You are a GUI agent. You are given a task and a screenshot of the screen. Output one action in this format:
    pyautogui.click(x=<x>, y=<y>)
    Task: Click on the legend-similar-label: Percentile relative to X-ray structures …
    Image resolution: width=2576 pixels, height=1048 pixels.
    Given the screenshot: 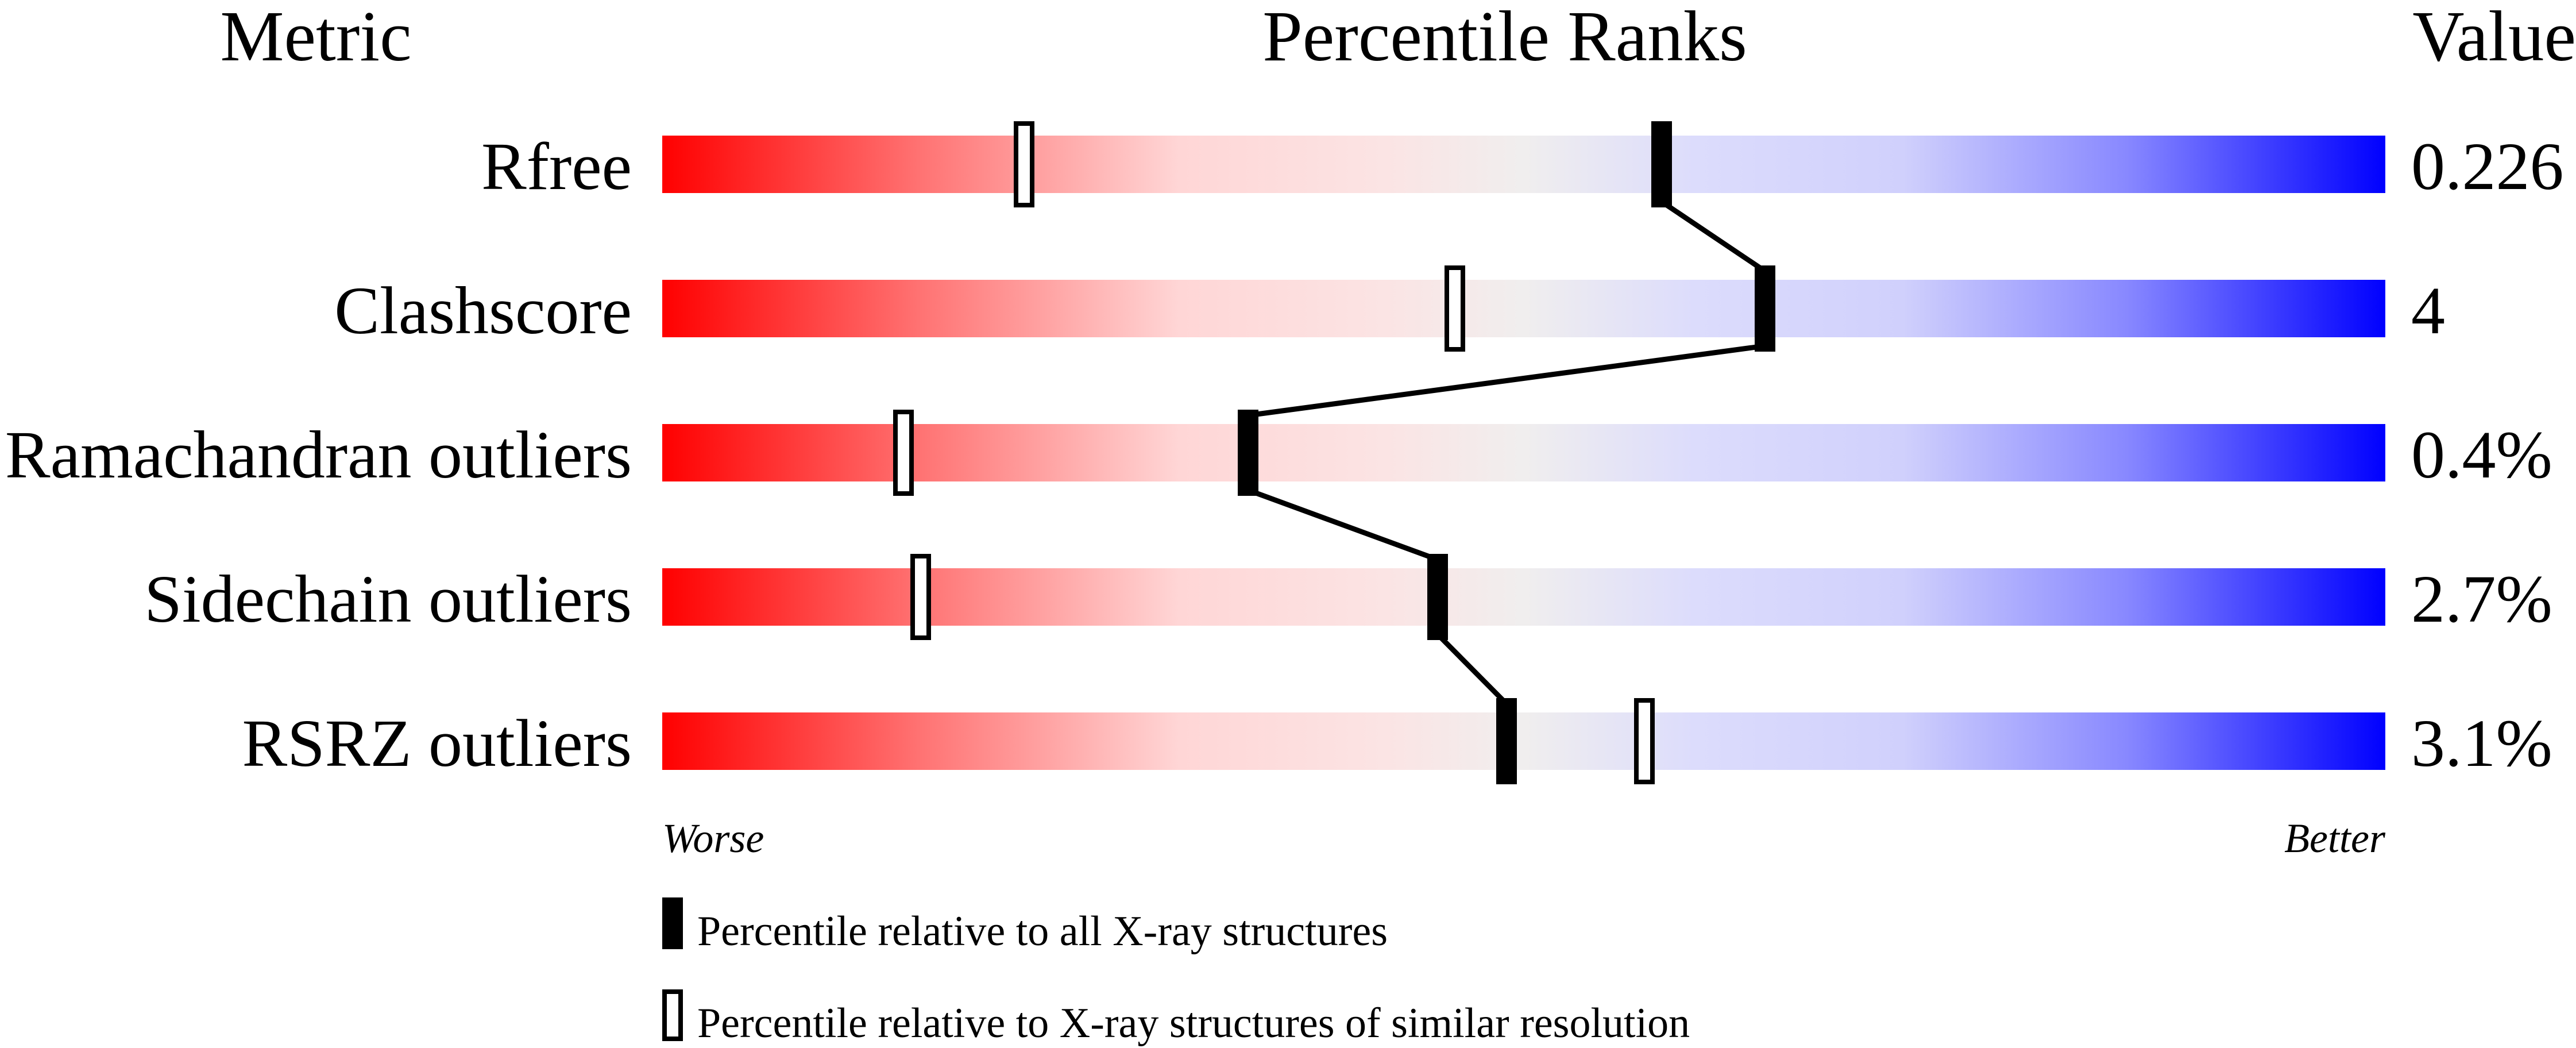 What is the action you would take?
    pyautogui.click(x=1193, y=1024)
    